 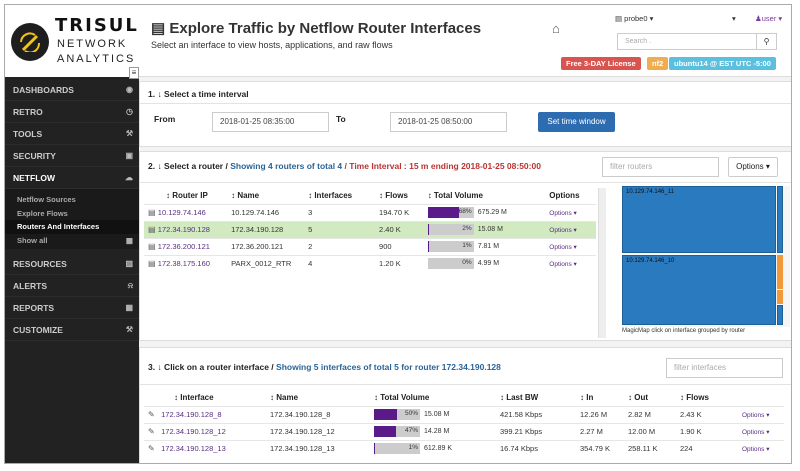 What do you see at coordinates (183, 246) in the screenshot?
I see `router-ip-link: 172.36.200.121` at bounding box center [183, 246].